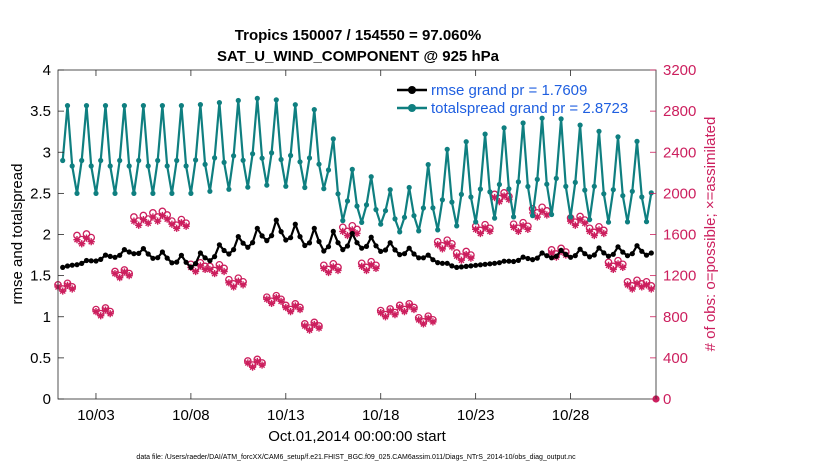 The width and height of the screenshot is (830, 470). Describe the element at coordinates (679, 193) in the screenshot. I see `y2-tick-label: 2000` at that location.